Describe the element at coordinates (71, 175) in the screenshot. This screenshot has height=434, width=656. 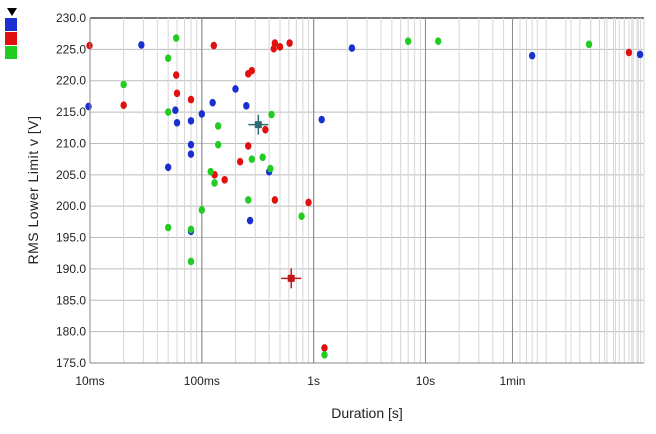
I see `y-tick-label: 205.0` at that location.